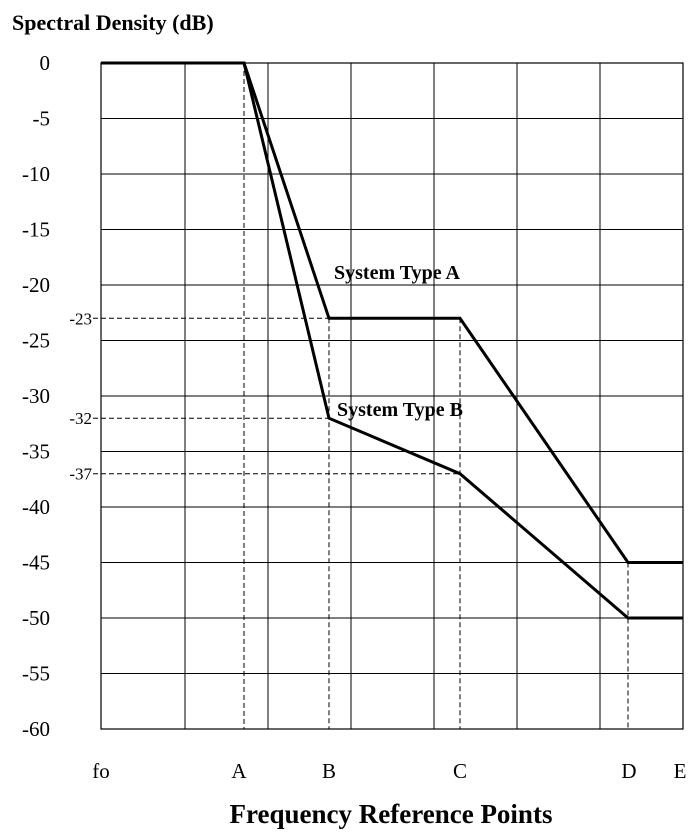 The image size is (692, 834). What do you see at coordinates (80, 474) in the screenshot?
I see `reference-level-label: -37` at bounding box center [80, 474].